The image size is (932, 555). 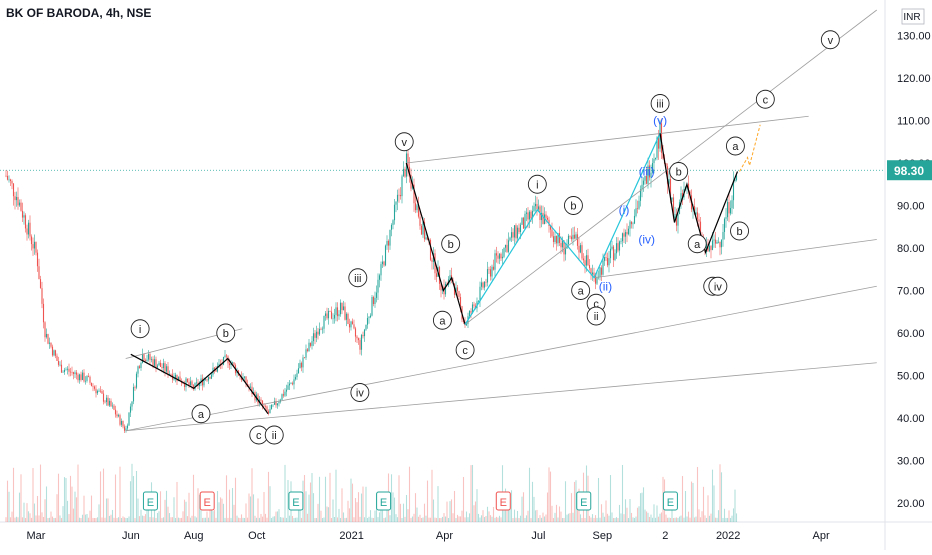 What do you see at coordinates (914, 79) in the screenshot?
I see `price-tick-label: 120.00` at bounding box center [914, 79].